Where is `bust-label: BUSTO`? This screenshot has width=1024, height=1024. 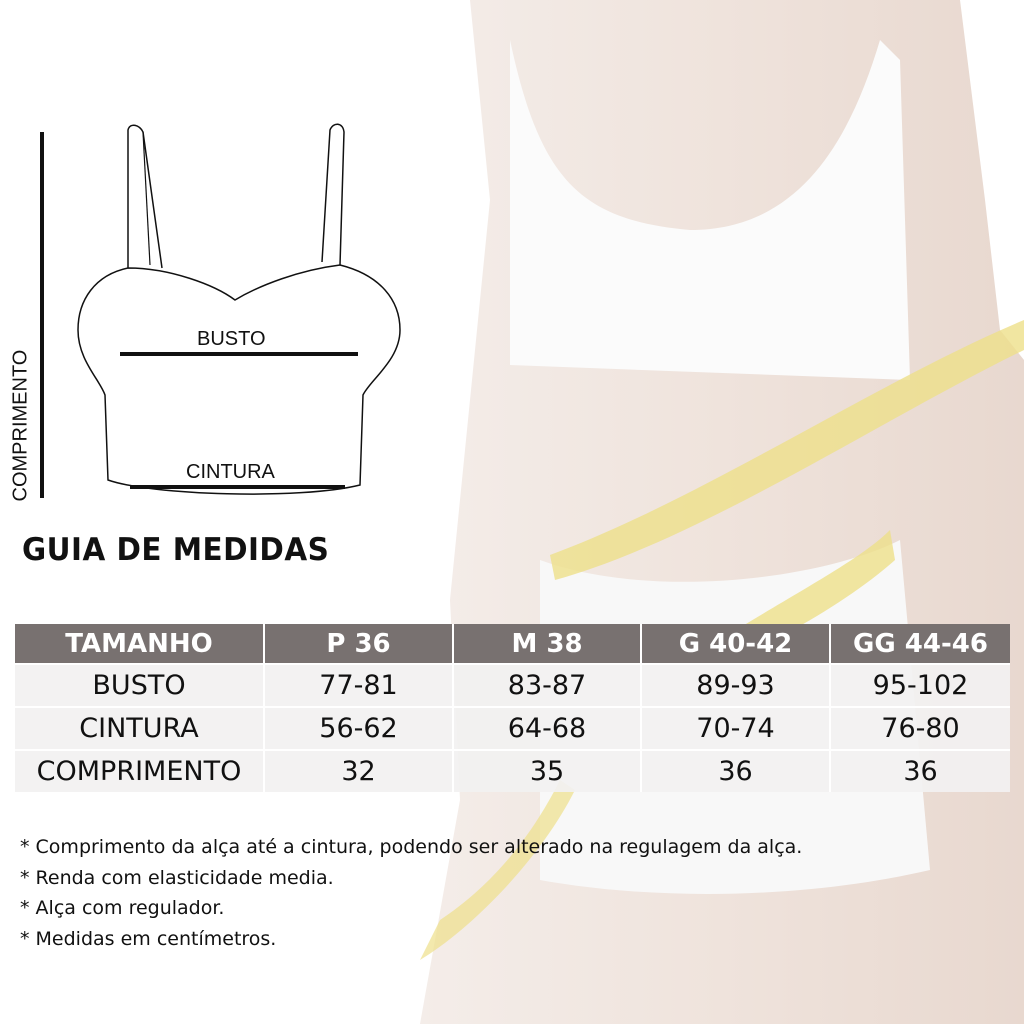
bust-label: BUSTO is located at coordinates (231, 339).